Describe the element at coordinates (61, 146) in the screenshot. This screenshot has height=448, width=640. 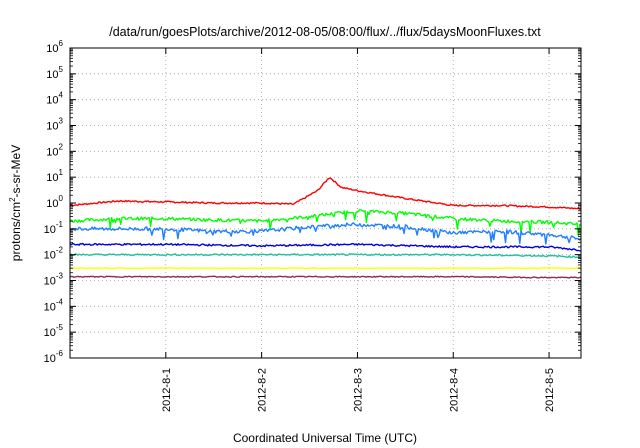
I see `y-tick-exponent: 2` at that location.